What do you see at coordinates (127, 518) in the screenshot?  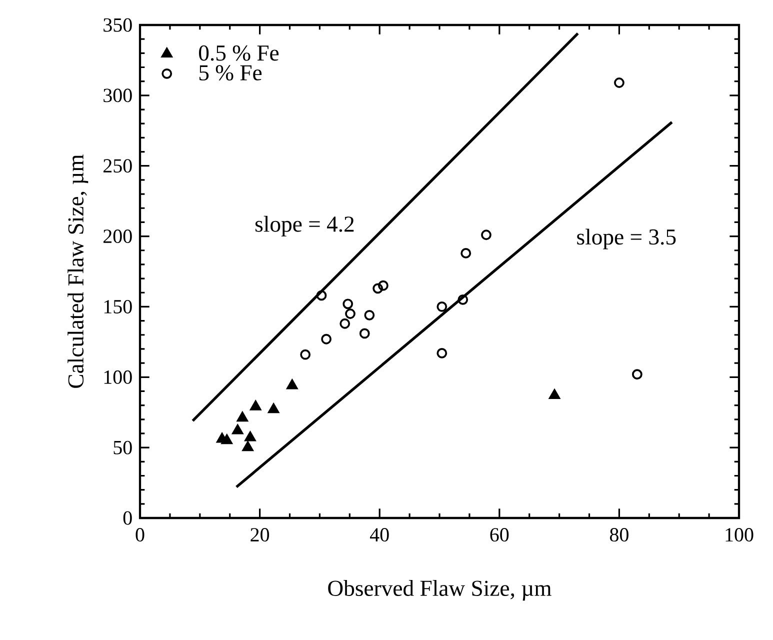 I see `y-tick-label: 0` at bounding box center [127, 518].